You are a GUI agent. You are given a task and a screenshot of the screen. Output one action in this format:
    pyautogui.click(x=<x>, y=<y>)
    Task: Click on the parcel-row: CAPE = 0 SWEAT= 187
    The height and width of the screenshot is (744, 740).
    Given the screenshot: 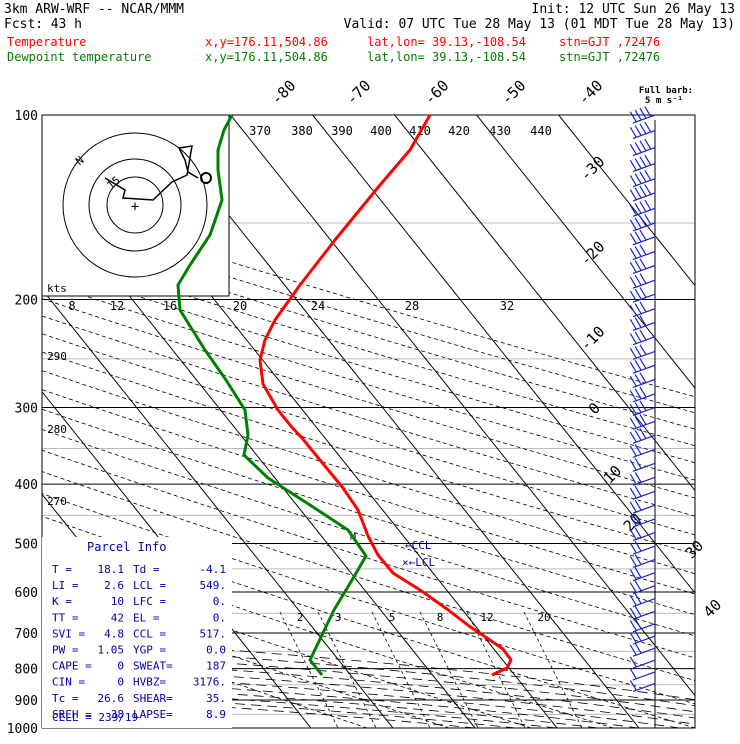 What is the action you would take?
    pyautogui.click(x=139, y=666)
    